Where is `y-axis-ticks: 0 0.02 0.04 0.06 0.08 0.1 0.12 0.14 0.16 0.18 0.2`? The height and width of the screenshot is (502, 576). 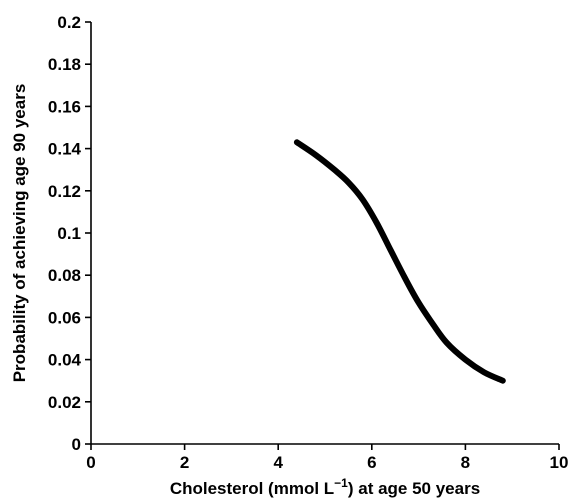
y-axis-ticks: 0 0.02 0.04 0.06 0.08 0.1 0.12 0.14 0.16 0.18 0.2 is located at coordinates (69, 233).